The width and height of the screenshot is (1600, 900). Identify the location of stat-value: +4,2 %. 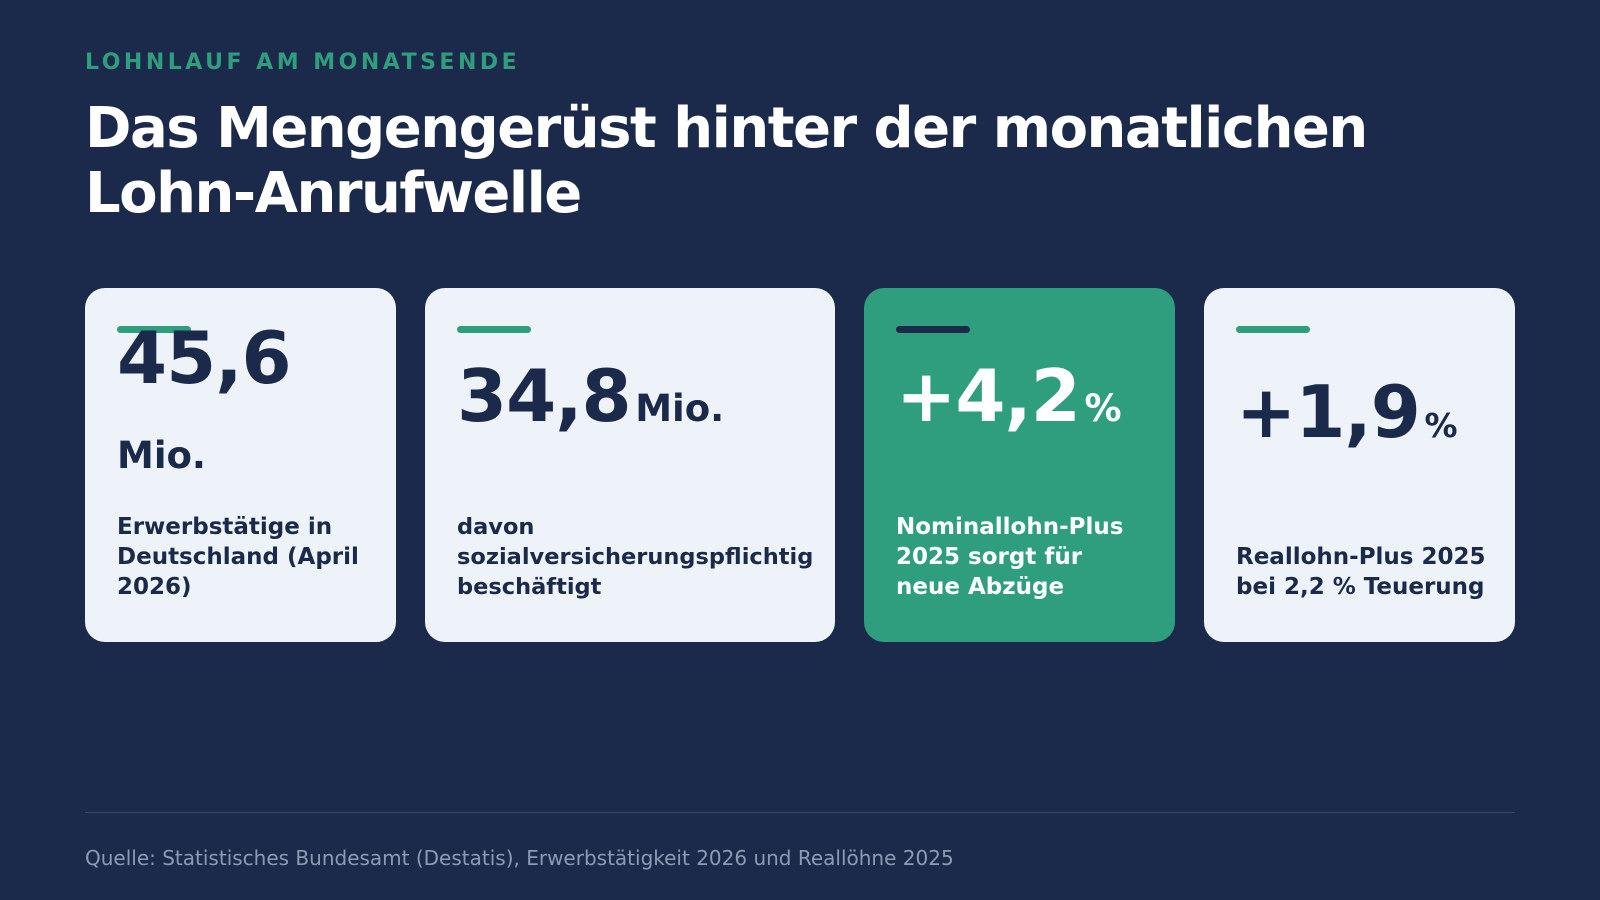
(1009, 396).